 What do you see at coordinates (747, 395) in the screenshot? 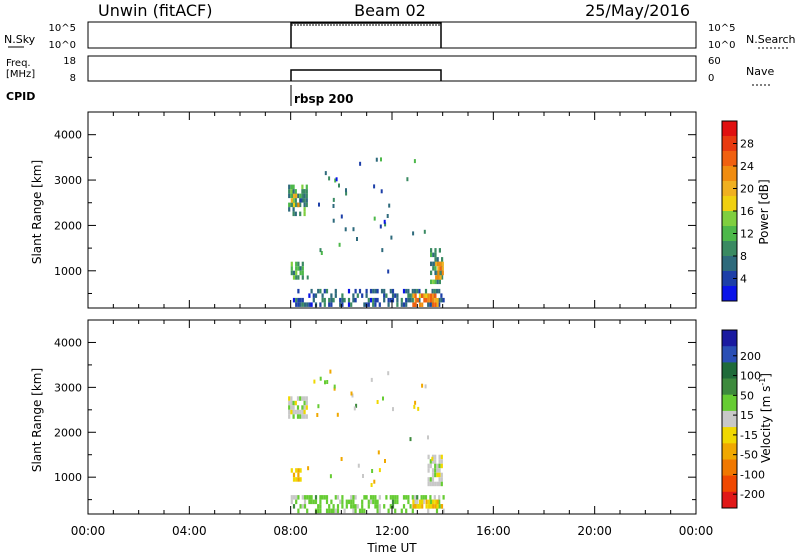
I see `colorbar-tick-label: 50` at bounding box center [747, 395].